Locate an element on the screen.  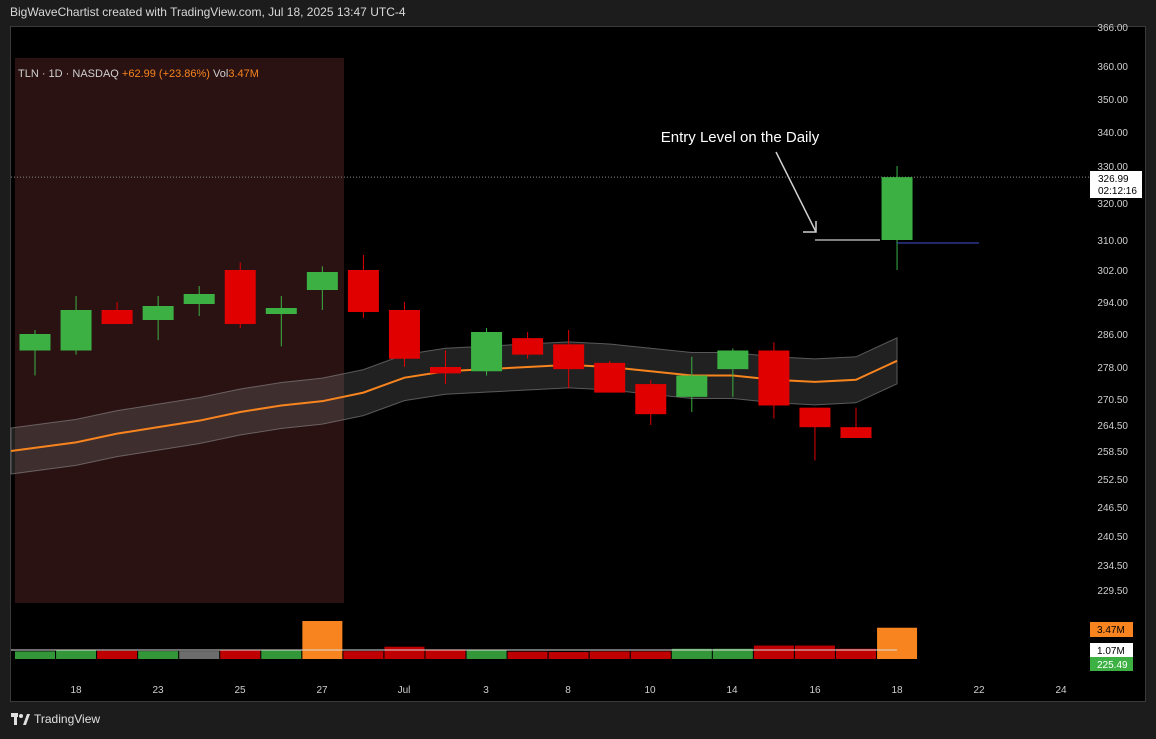
price-axis-tick: 294.00 is located at coordinates (1112, 303).